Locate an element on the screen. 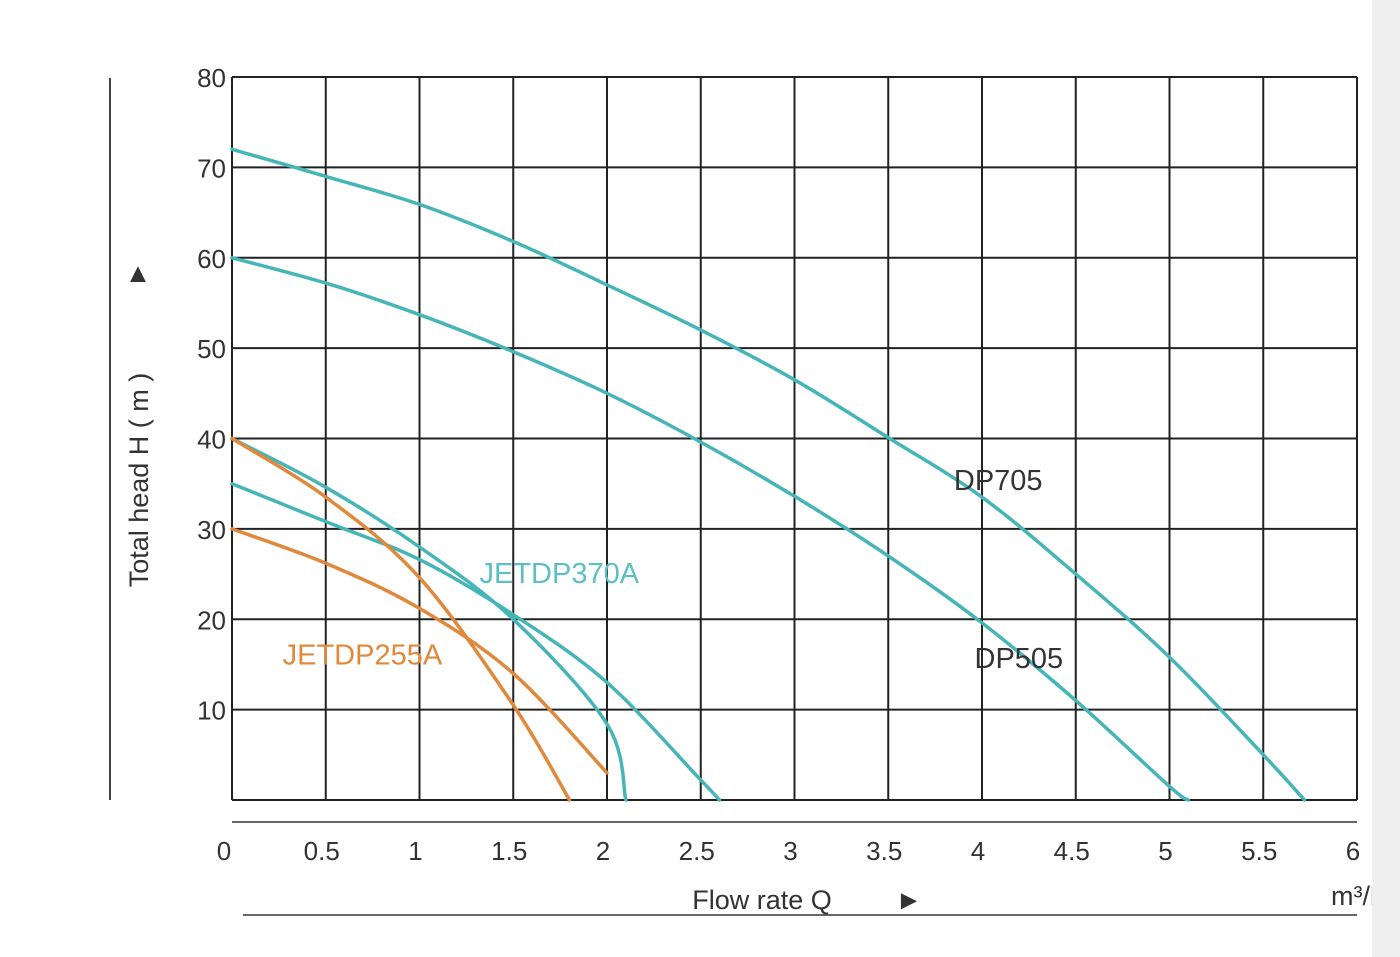 The image size is (1400, 957). x-tick-label: 5.5 is located at coordinates (1259, 851).